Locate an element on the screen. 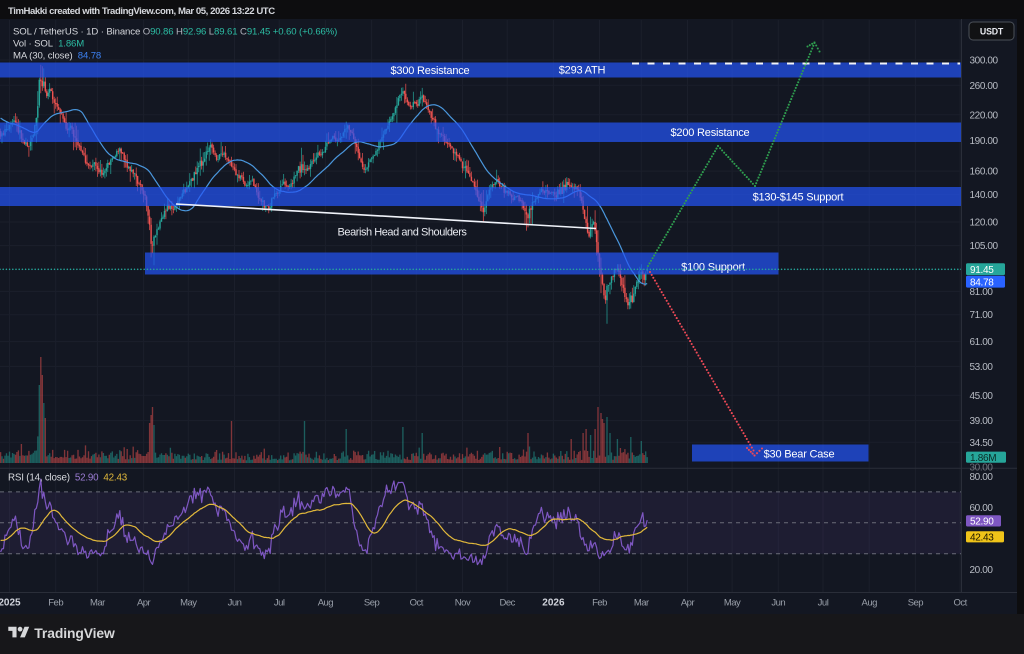  svg-text: 53.00 is located at coordinates (982, 367).